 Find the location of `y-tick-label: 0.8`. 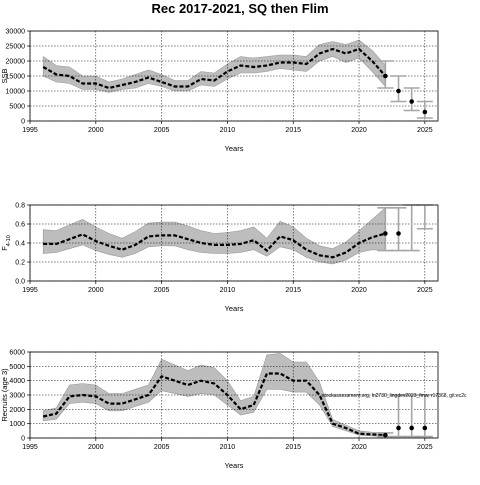

y-tick-label: 0.8 is located at coordinates (20, 206).